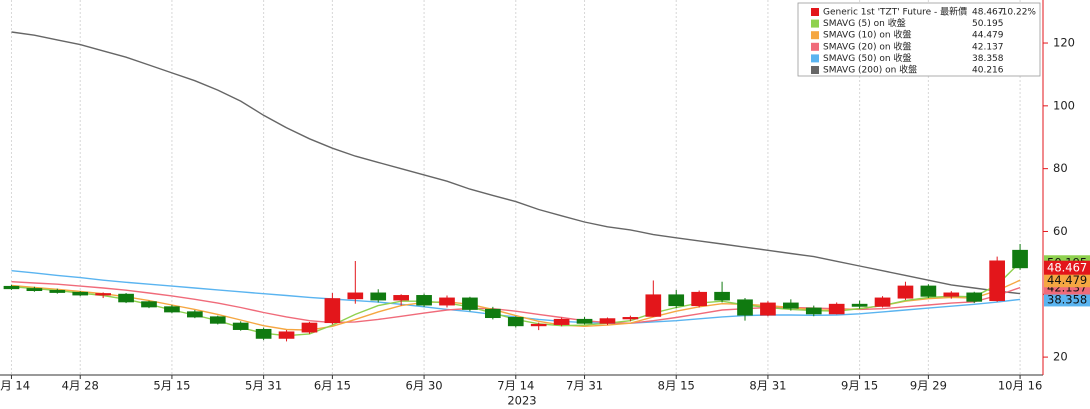 The height and width of the screenshot is (409, 1090). What do you see at coordinates (1060, 231) in the screenshot?
I see `y-tick-label: 60` at bounding box center [1060, 231].